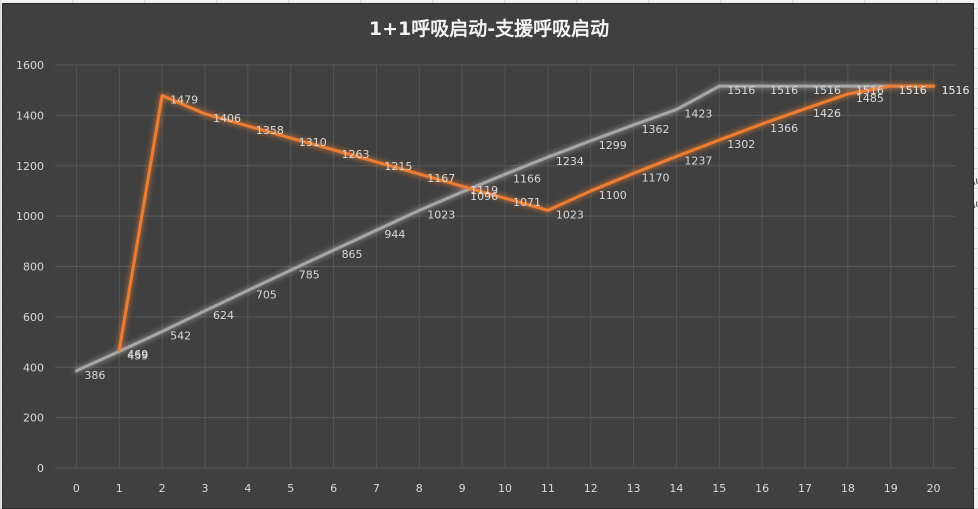  Describe the element at coordinates (313, 142) in the screenshot. I see `data-label: 1310` at that location.